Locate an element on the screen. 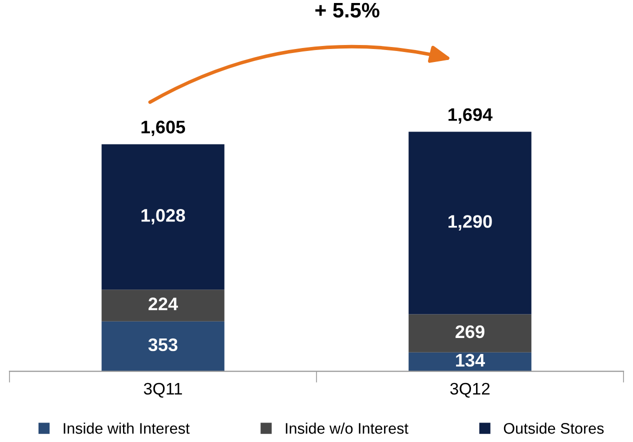  data-label: 353 is located at coordinates (163, 345).